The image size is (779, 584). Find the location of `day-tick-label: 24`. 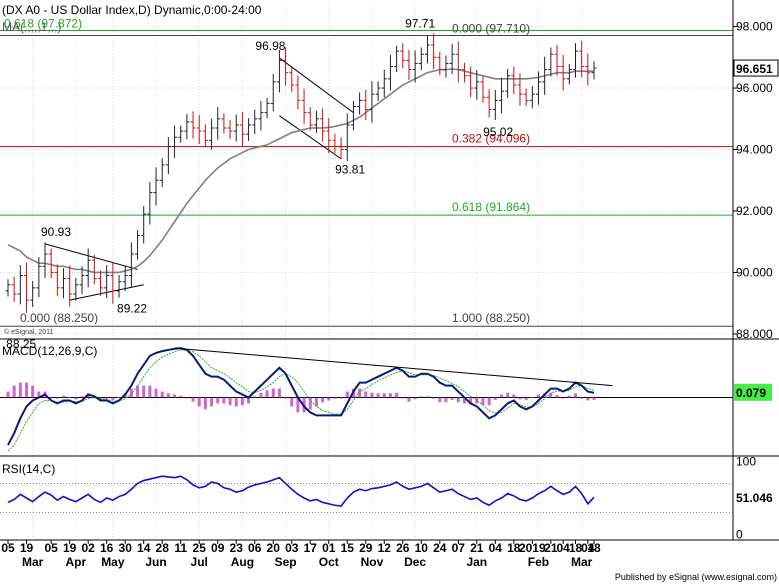

day-tick-label: 24 is located at coordinates (440, 548).